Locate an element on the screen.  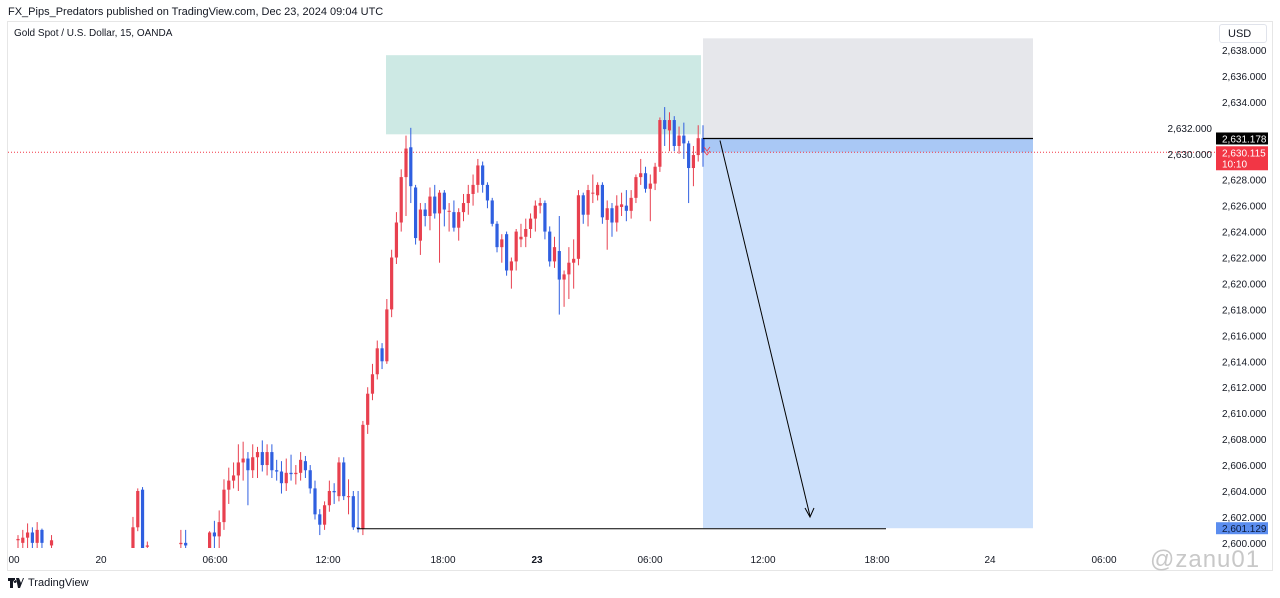
price-tick-label: 2,614.000 is located at coordinates (1244, 362).